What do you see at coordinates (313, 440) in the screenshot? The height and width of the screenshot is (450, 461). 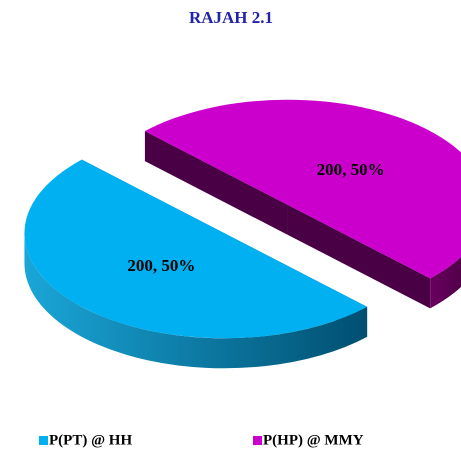 I see `legend-label: P(HP) @ MMY` at bounding box center [313, 440].